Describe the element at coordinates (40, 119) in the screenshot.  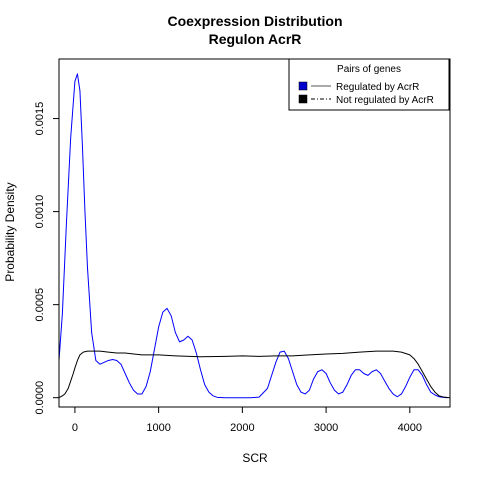
I see `y-tick-label-0.0015: 0.0015` at that location.